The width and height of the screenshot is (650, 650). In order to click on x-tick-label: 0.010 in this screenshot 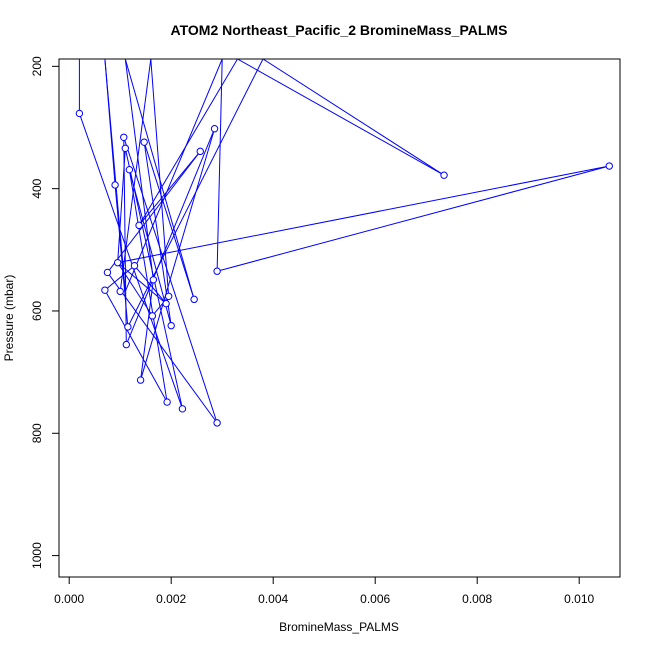, I will do `click(579, 599)`.